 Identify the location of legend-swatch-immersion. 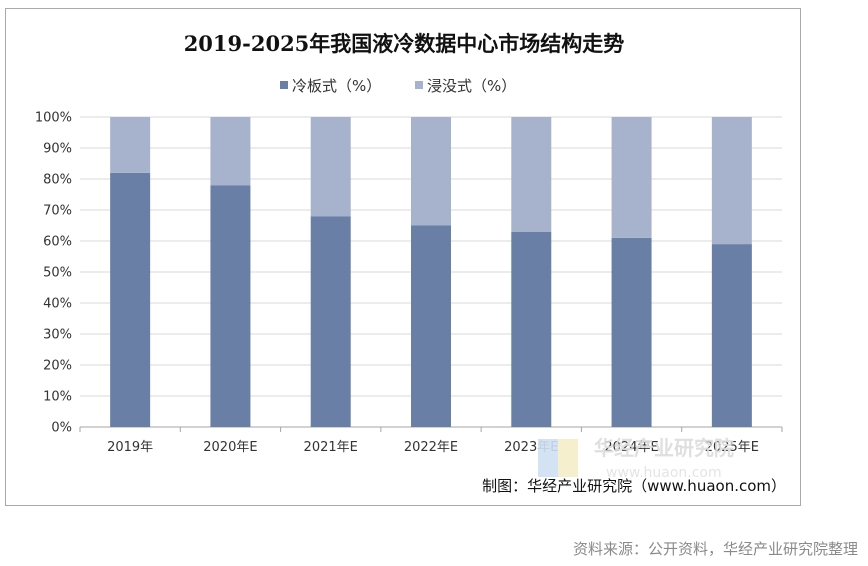
(419, 85).